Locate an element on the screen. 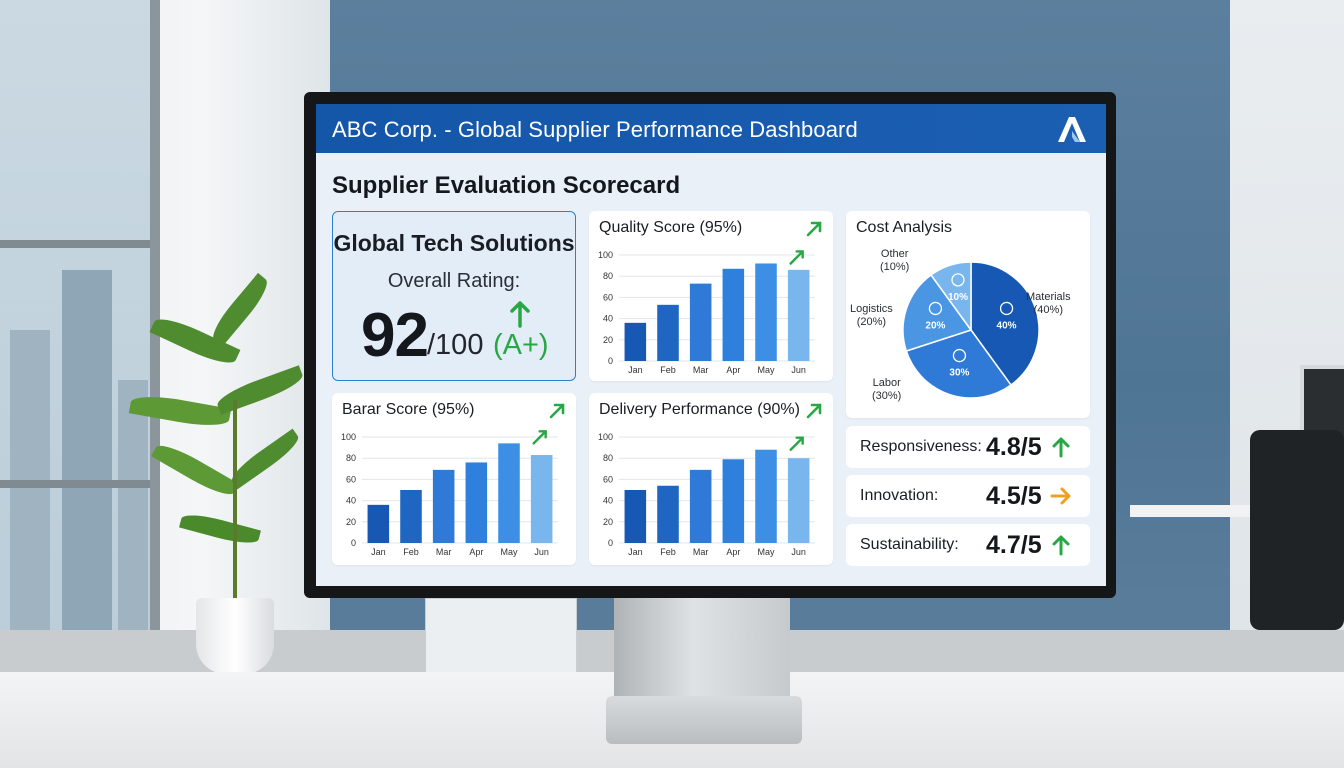  monitor-stand is located at coordinates (702, 647).